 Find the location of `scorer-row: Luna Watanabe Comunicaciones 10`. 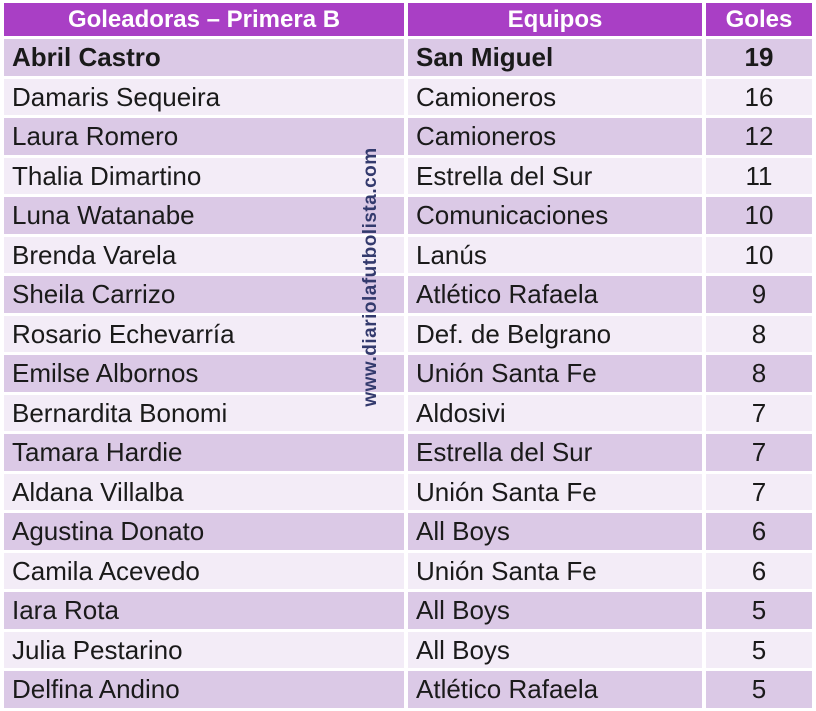

scorer-row: Luna Watanabe Comunicaciones 10 is located at coordinates (408, 215).